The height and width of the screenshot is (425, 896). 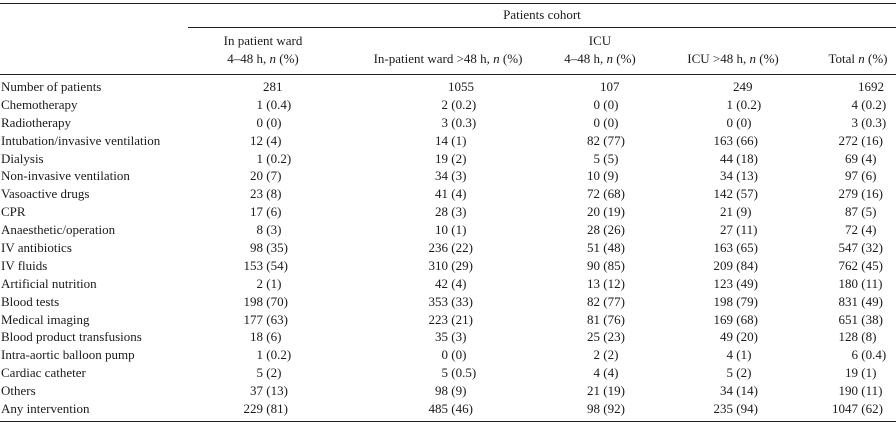 What do you see at coordinates (606, 283) in the screenshot?
I see `table-cell: 13 (12)` at bounding box center [606, 283].